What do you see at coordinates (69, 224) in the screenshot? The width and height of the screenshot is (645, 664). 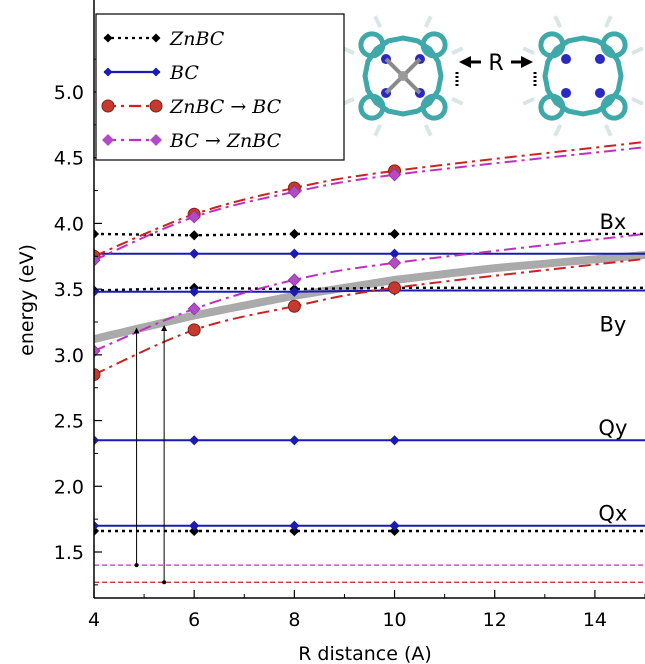 I see `y-tick-label: 4.0` at bounding box center [69, 224].